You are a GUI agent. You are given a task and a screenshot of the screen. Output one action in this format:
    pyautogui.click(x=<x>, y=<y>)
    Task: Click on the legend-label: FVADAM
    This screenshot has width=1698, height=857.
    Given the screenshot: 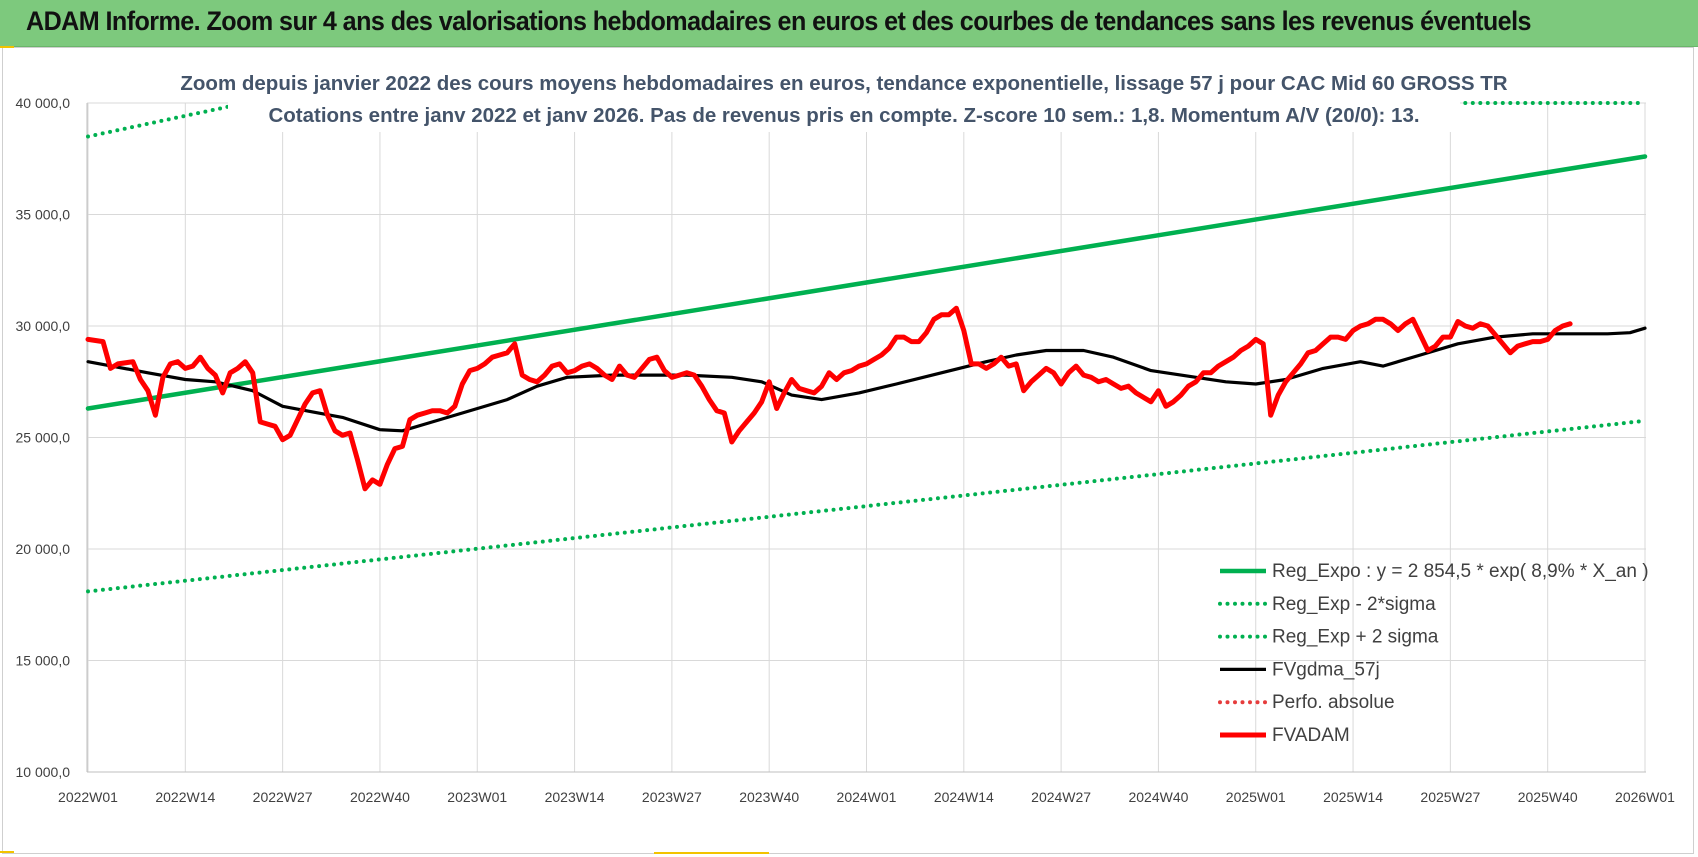 What is the action you would take?
    pyautogui.click(x=1311, y=735)
    